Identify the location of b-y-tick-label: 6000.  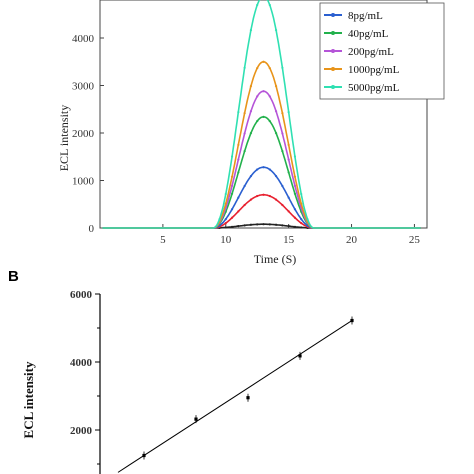
(81, 295).